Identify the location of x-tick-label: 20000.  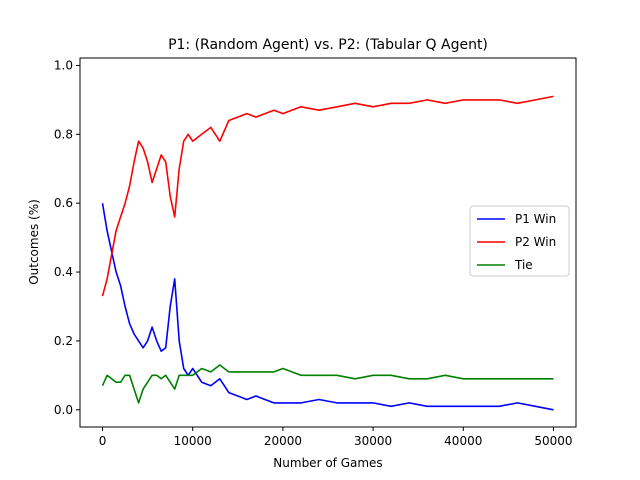
(283, 441).